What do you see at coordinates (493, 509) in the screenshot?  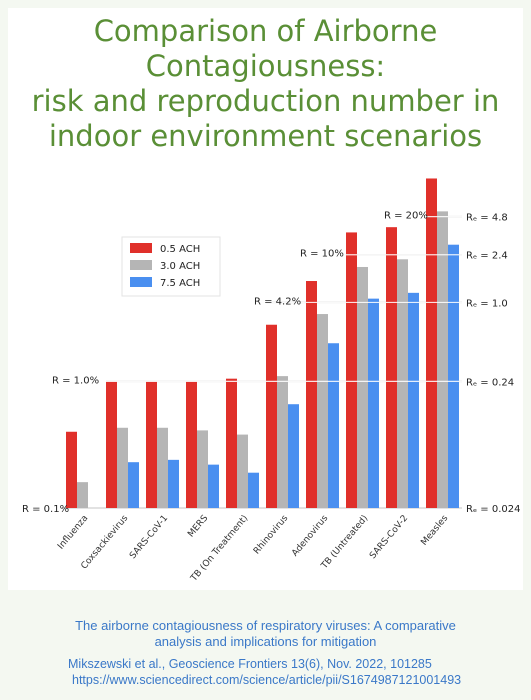 I see `re-label: Rₑ = 0.024` at bounding box center [493, 509].